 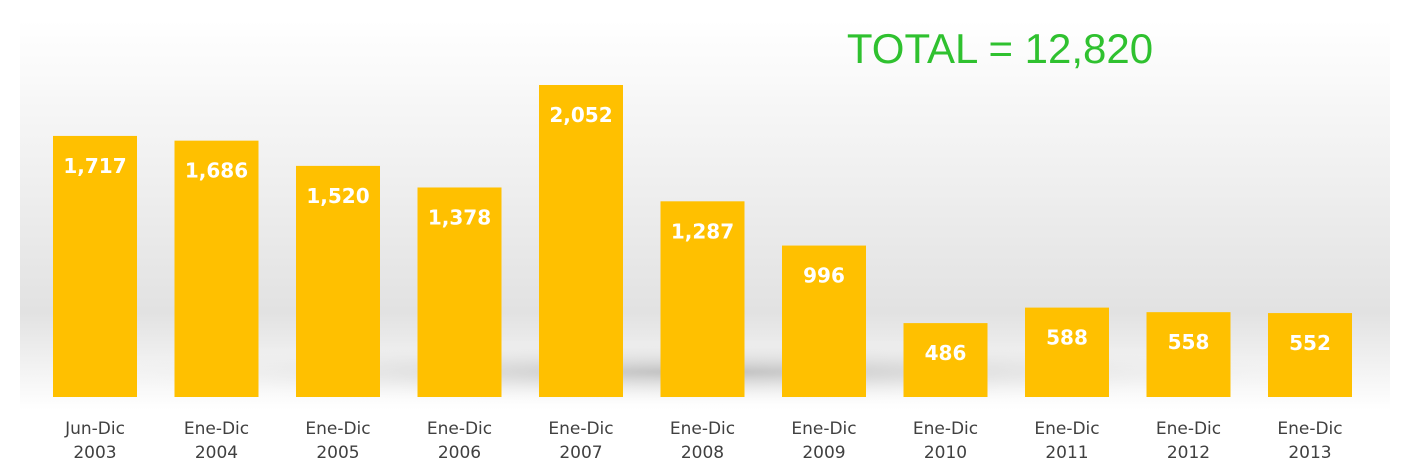 I want to click on x-tick-label-line: 2011, so click(x=1066, y=453).